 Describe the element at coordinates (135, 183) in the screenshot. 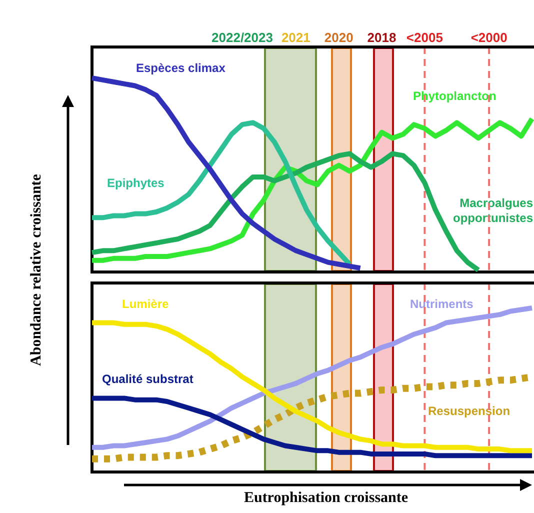

I see `series-label: Epiphytes` at that location.